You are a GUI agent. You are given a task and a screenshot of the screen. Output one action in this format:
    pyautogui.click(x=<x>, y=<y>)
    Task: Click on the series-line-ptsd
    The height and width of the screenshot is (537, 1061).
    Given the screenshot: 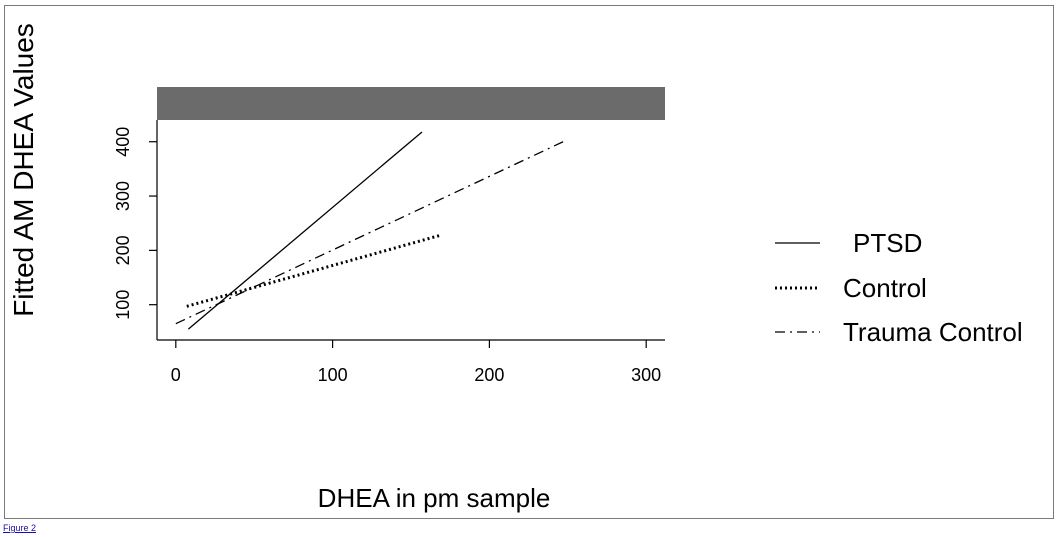 What is the action you would take?
    pyautogui.click(x=305, y=230)
    